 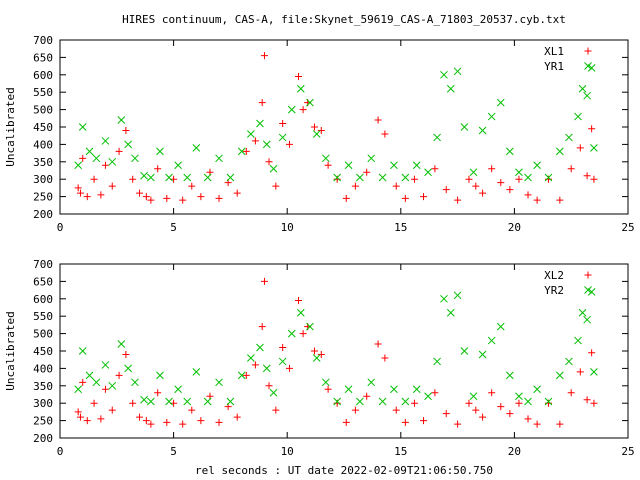 I want to click on legend-label: XL1, so click(x=554, y=51).